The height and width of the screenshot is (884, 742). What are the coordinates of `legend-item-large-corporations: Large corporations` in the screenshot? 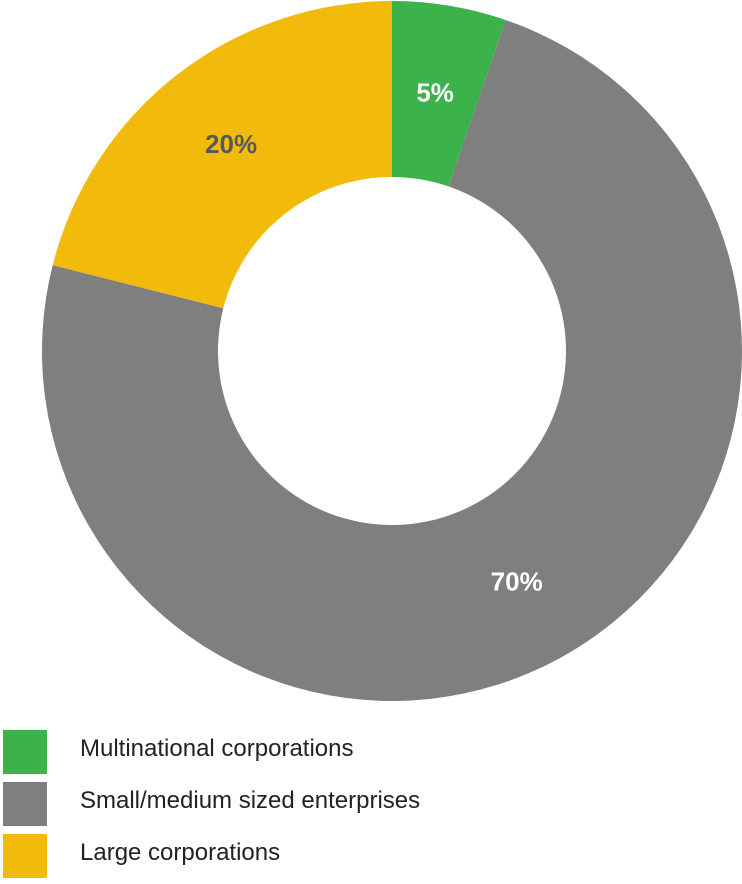 It's located at (353, 857).